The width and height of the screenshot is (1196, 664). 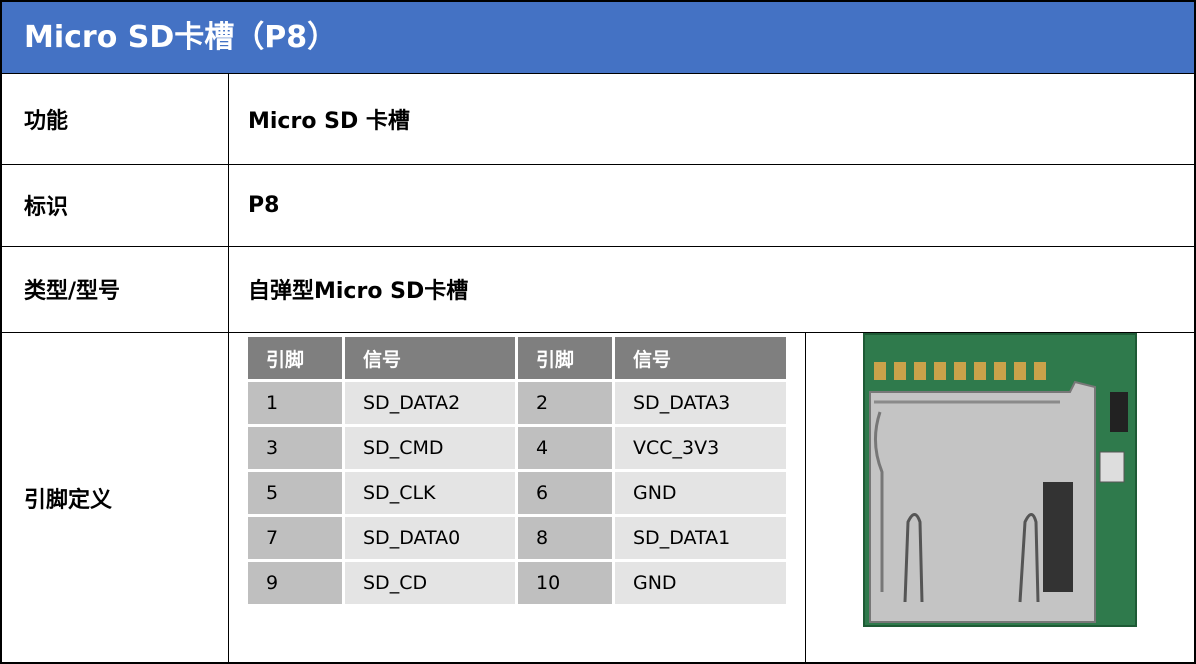 What do you see at coordinates (565, 493) in the screenshot?
I see `pin-cell: 6` at bounding box center [565, 493].